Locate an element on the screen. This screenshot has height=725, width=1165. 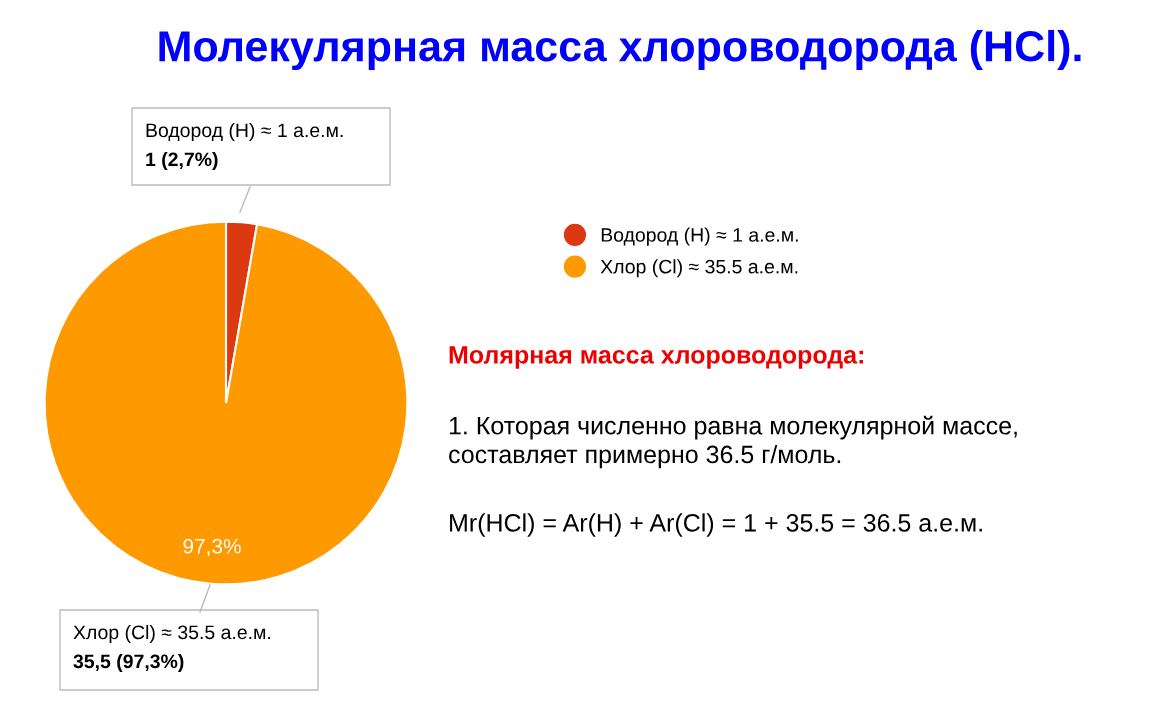
chart-title: Молекулярная масса хлороводорода (HCl). is located at coordinates (620, 50).